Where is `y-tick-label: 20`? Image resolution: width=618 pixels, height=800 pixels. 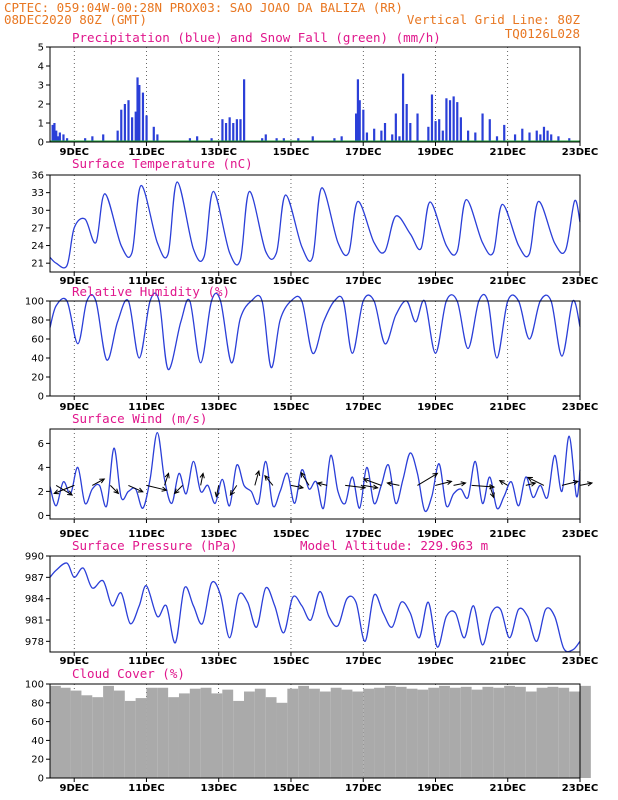
y-tick-label: 20 is located at coordinates (37, 760).